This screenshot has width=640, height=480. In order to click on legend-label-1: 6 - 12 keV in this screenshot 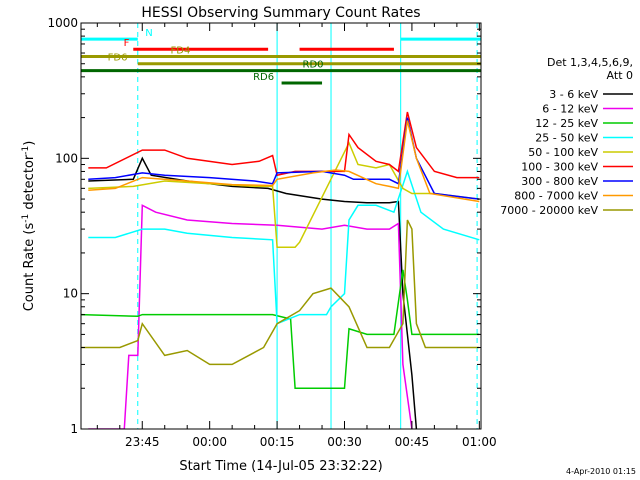, I will do `click(570, 109)`.